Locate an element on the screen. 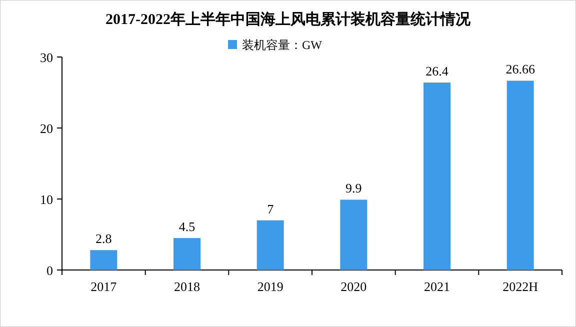  y-tick-label: 20 is located at coordinates (46, 128).